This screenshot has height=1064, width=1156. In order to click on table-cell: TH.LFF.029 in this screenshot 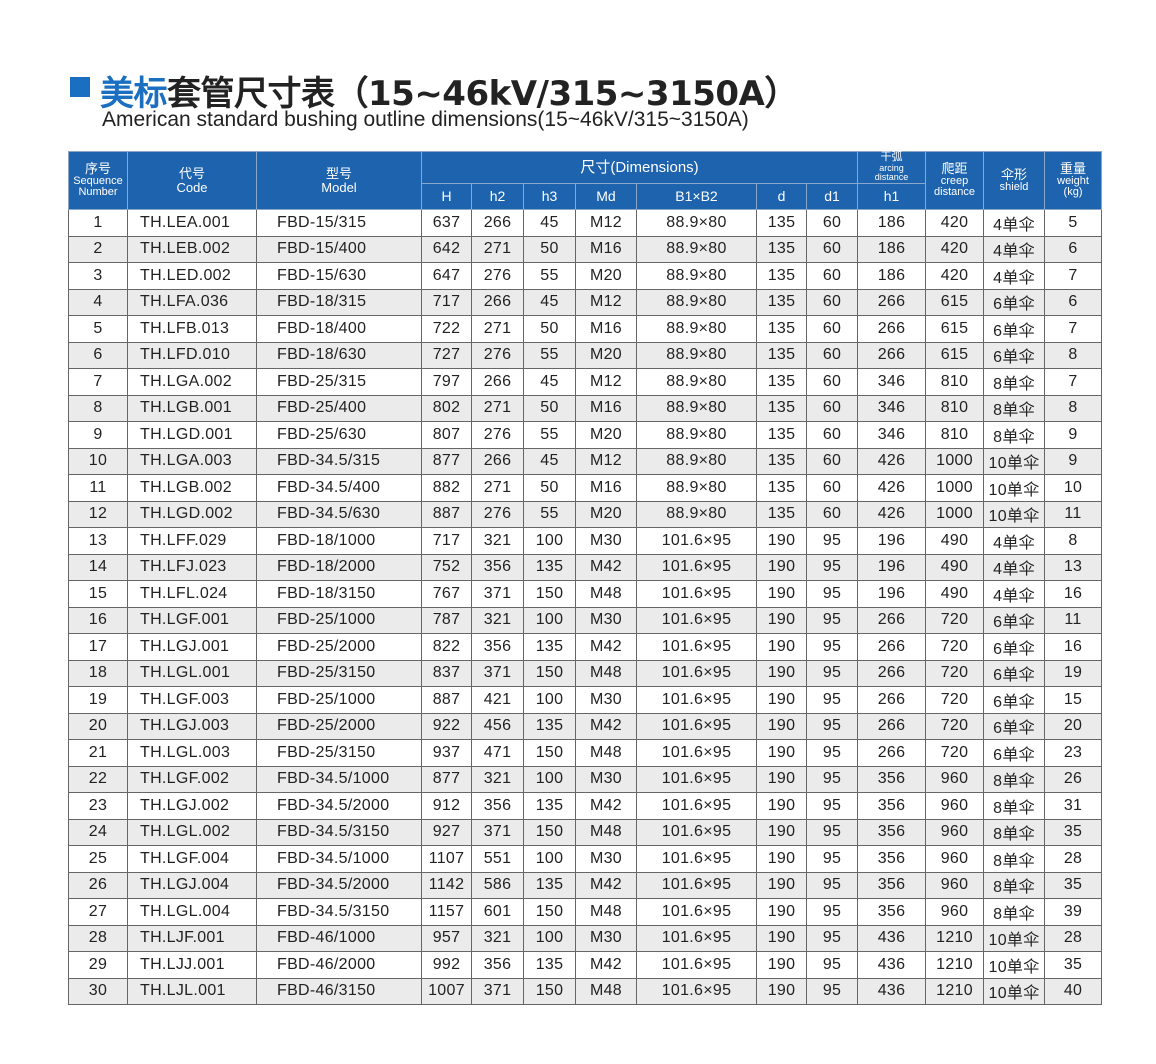, I will do `click(192, 541)`.